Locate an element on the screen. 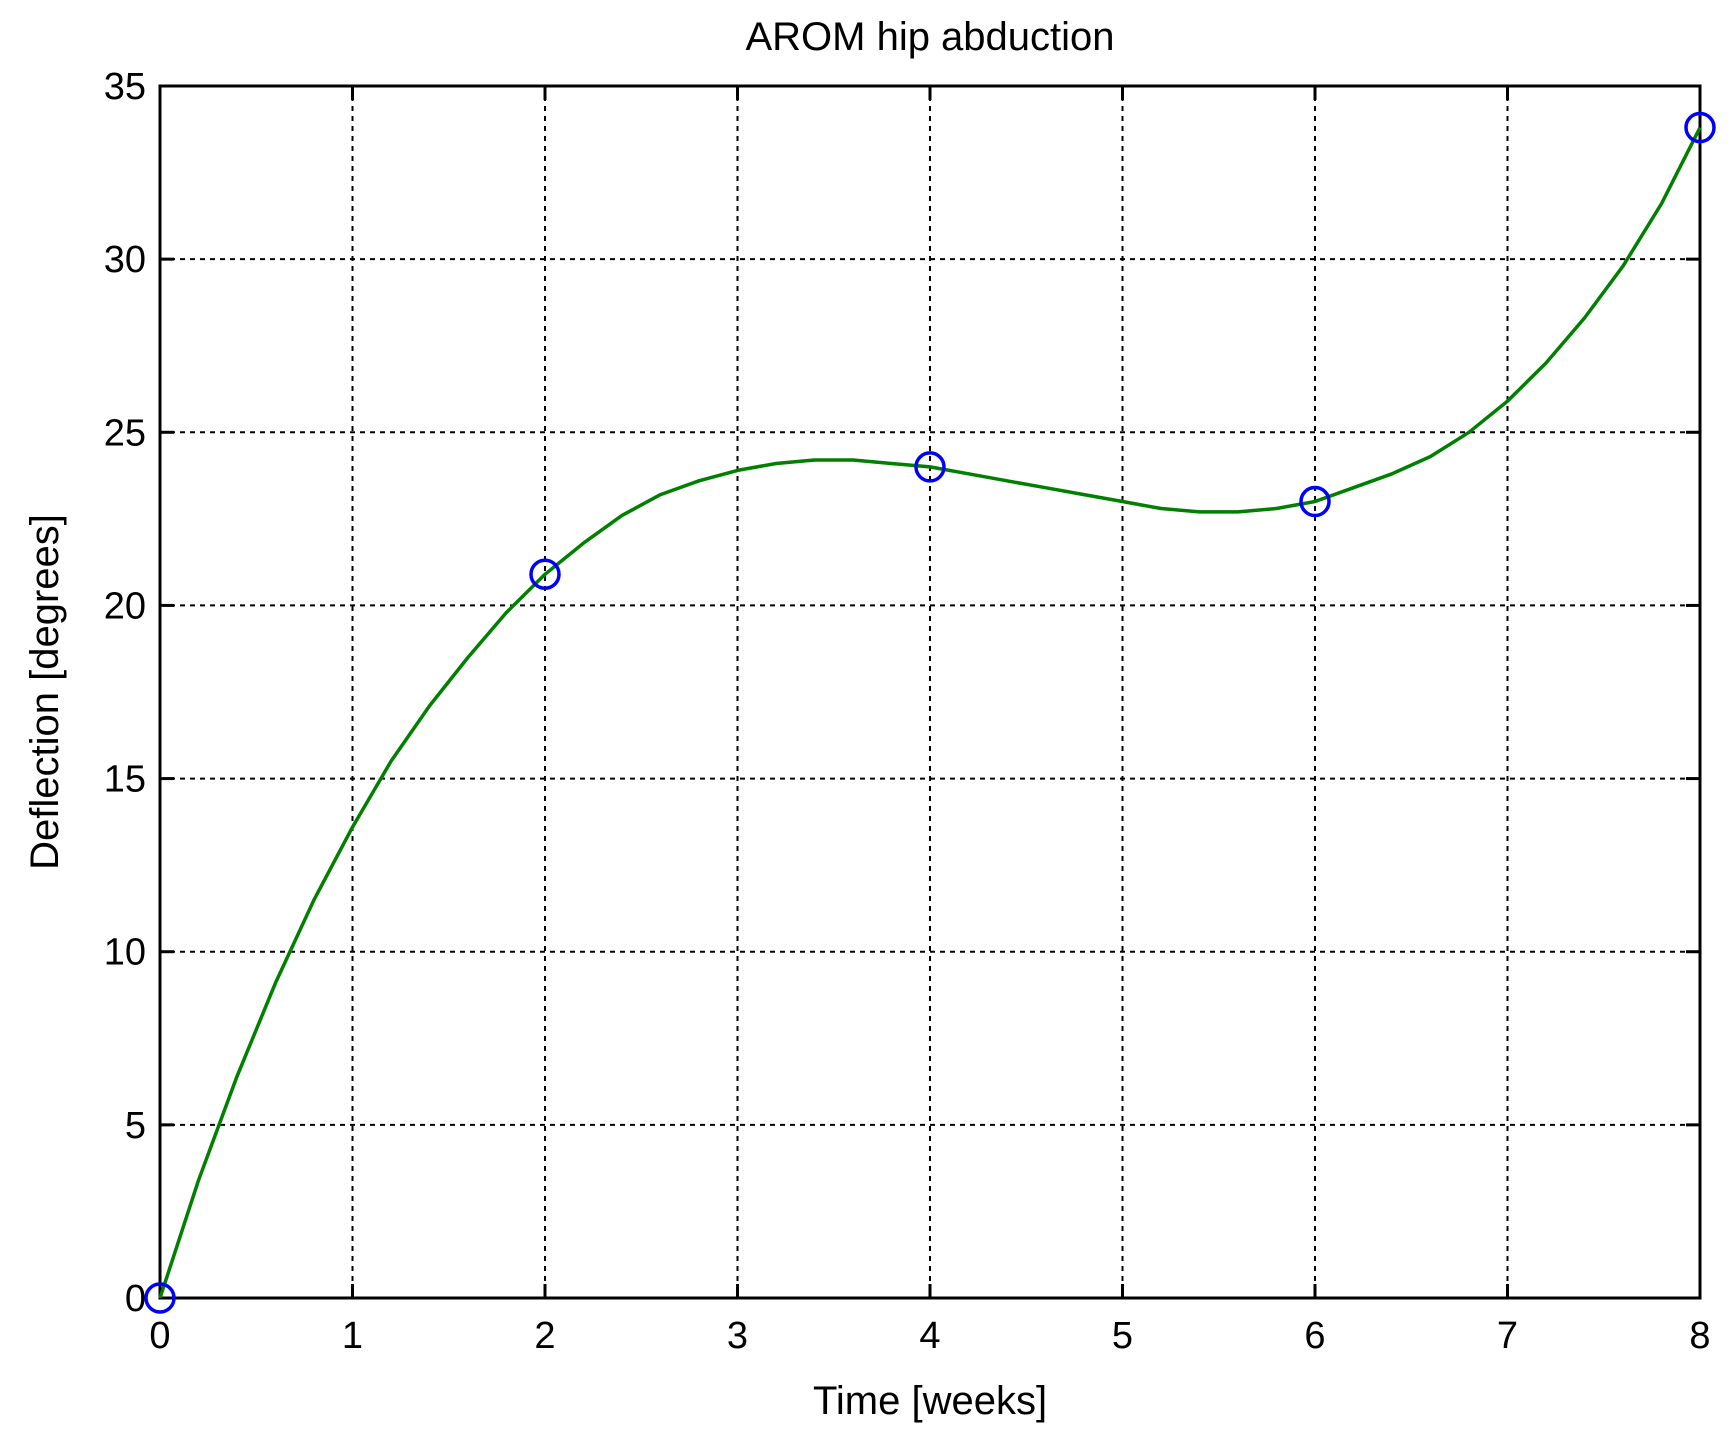 The height and width of the screenshot is (1432, 1735). y-tick-label-20: 20 is located at coordinates (125, 606).